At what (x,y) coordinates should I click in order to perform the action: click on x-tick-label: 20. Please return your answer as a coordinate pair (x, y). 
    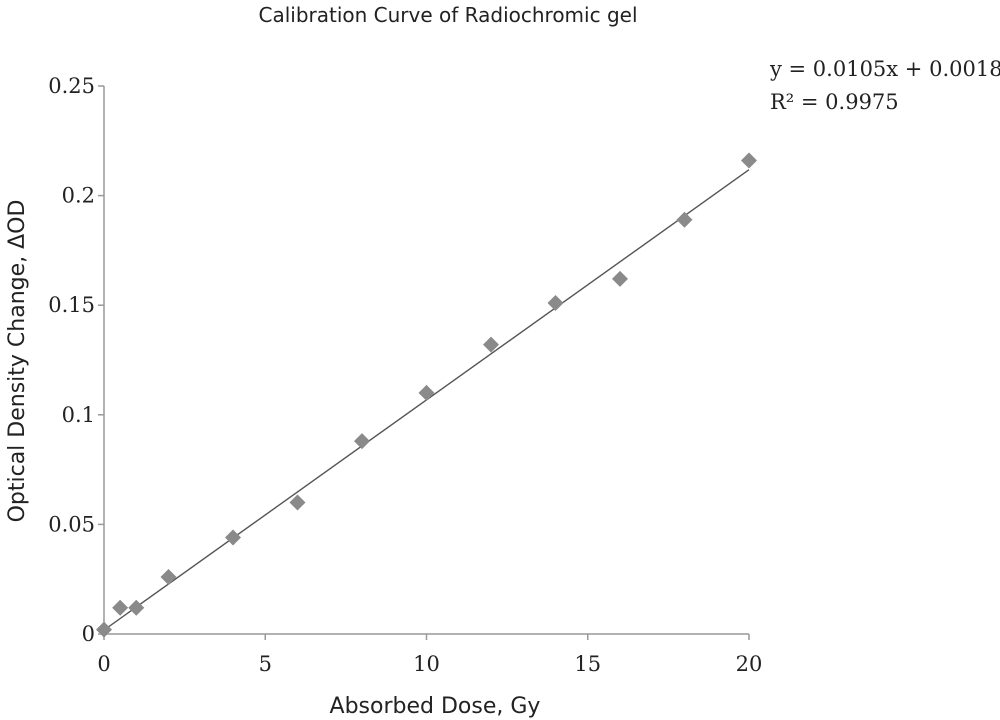
    Looking at the image, I should click on (749, 664).